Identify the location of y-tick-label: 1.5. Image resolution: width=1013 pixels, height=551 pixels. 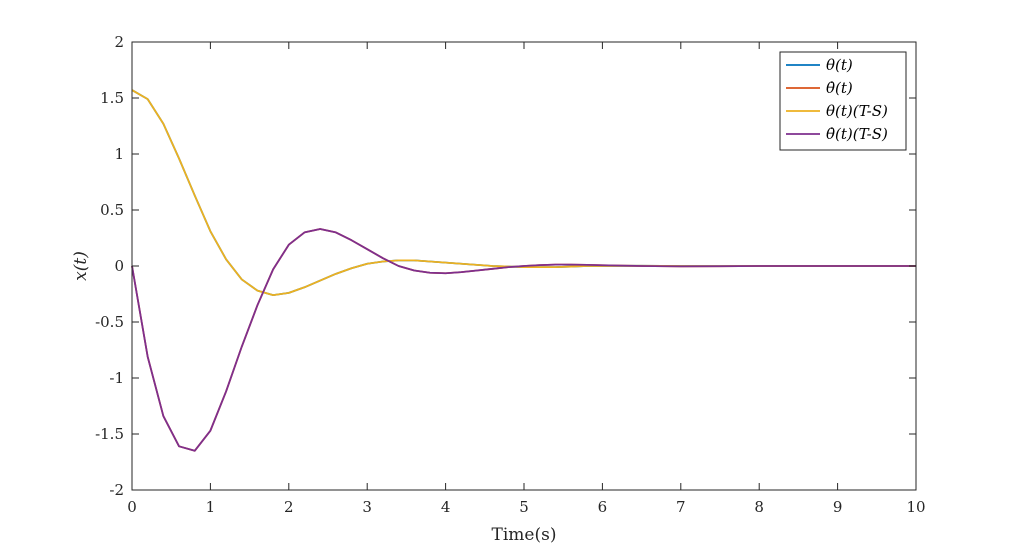
(112, 98).